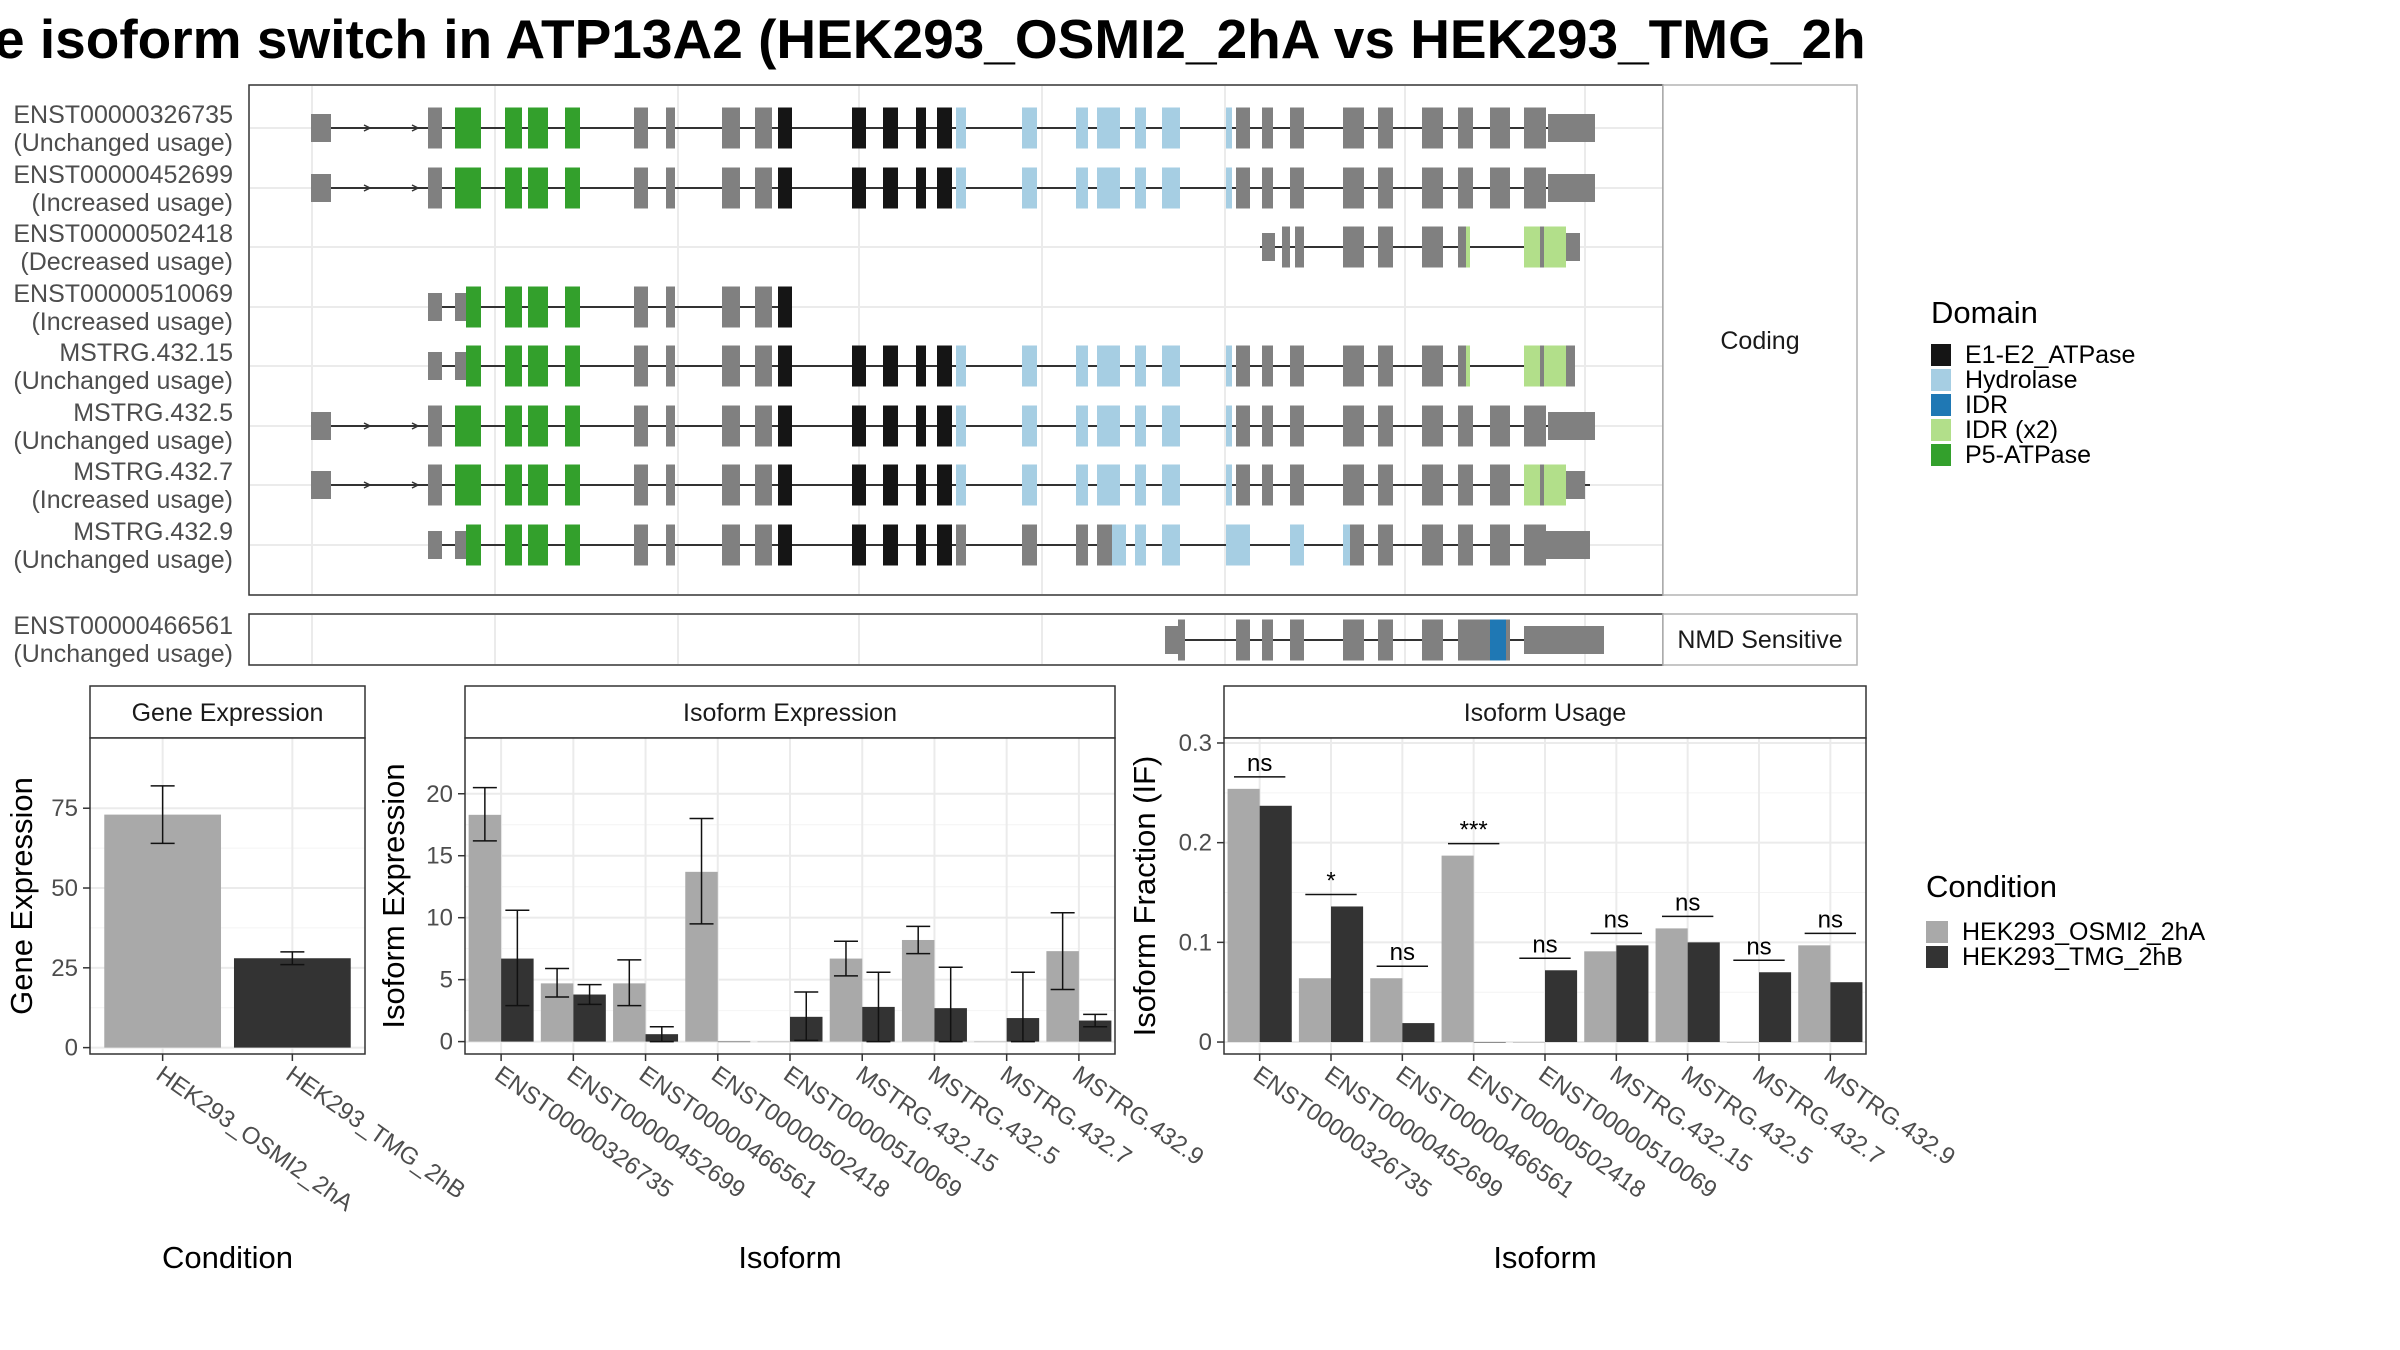 Image resolution: width=2400 pixels, height=1350 pixels. What do you see at coordinates (2011, 430) in the screenshot?
I see `domain-label: IDR (x2)` at bounding box center [2011, 430].